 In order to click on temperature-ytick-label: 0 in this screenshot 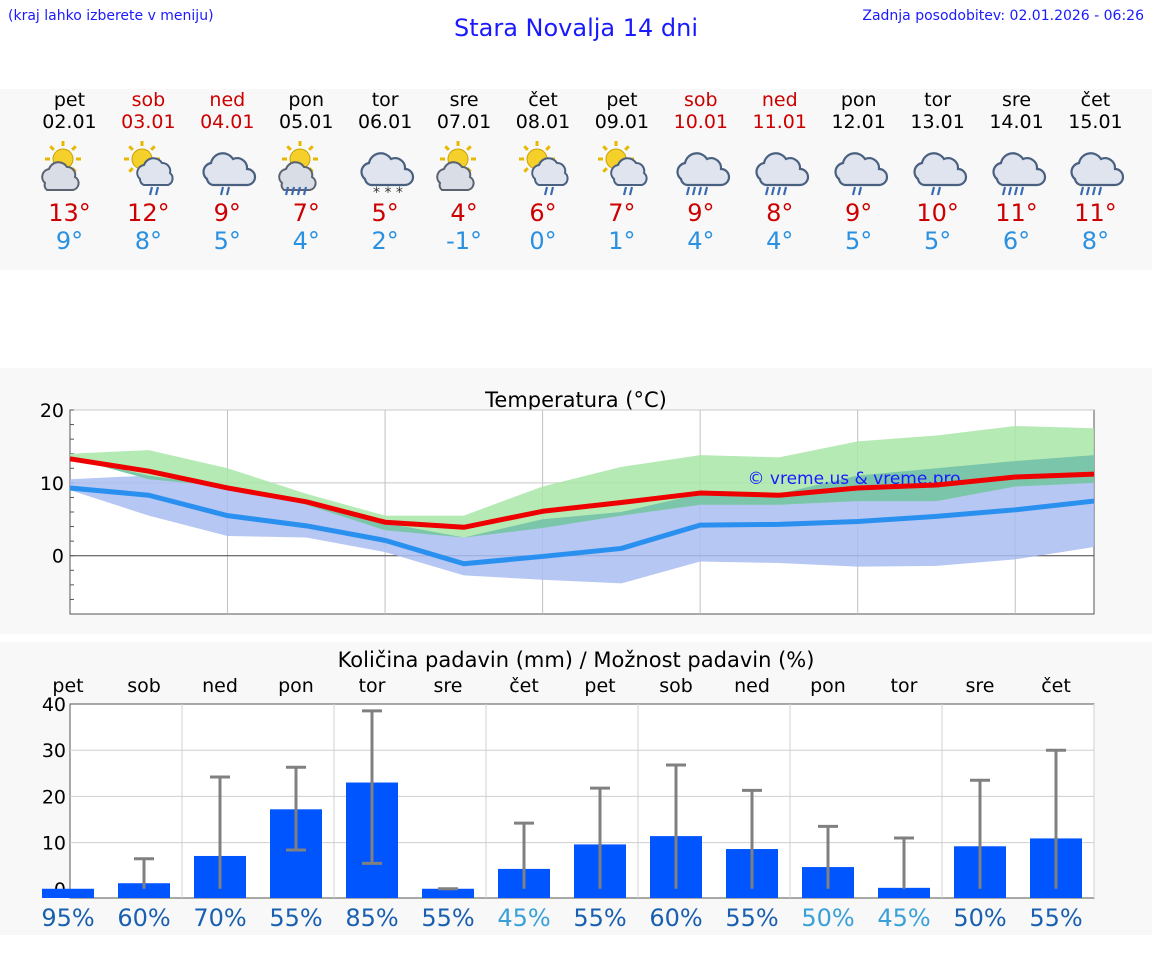, I will do `click(58, 557)`.